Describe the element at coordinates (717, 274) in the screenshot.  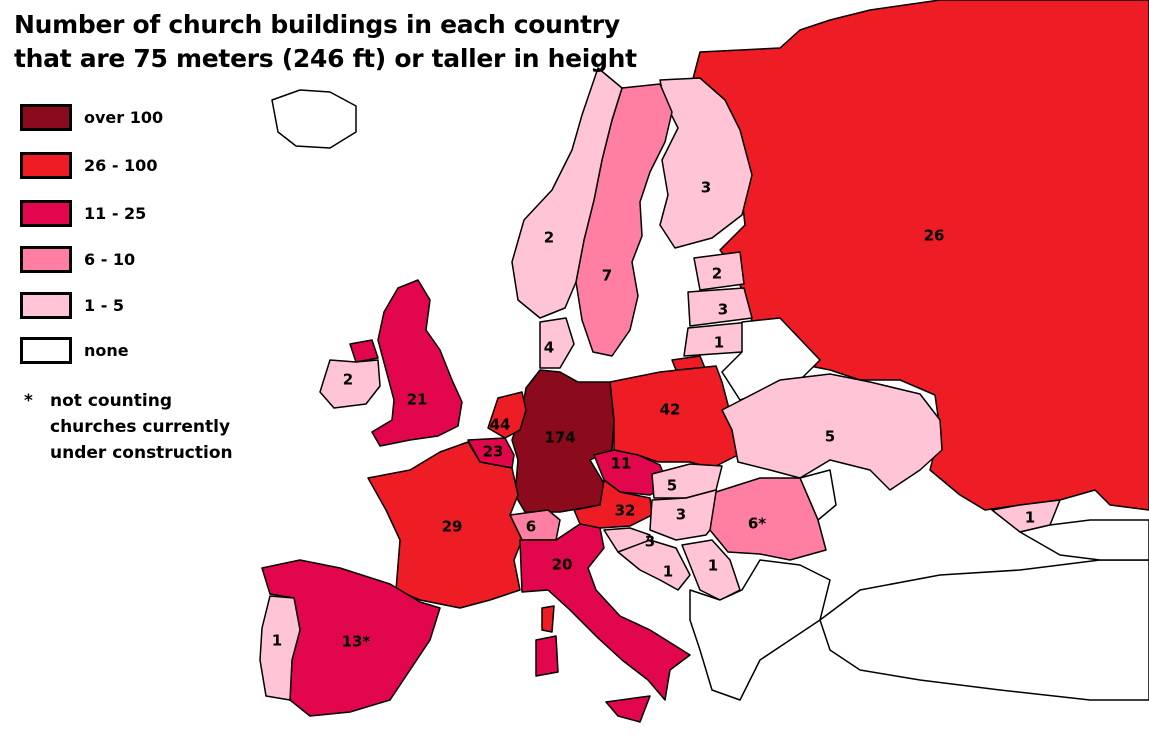
I see `label-estonia: 2` at that location.